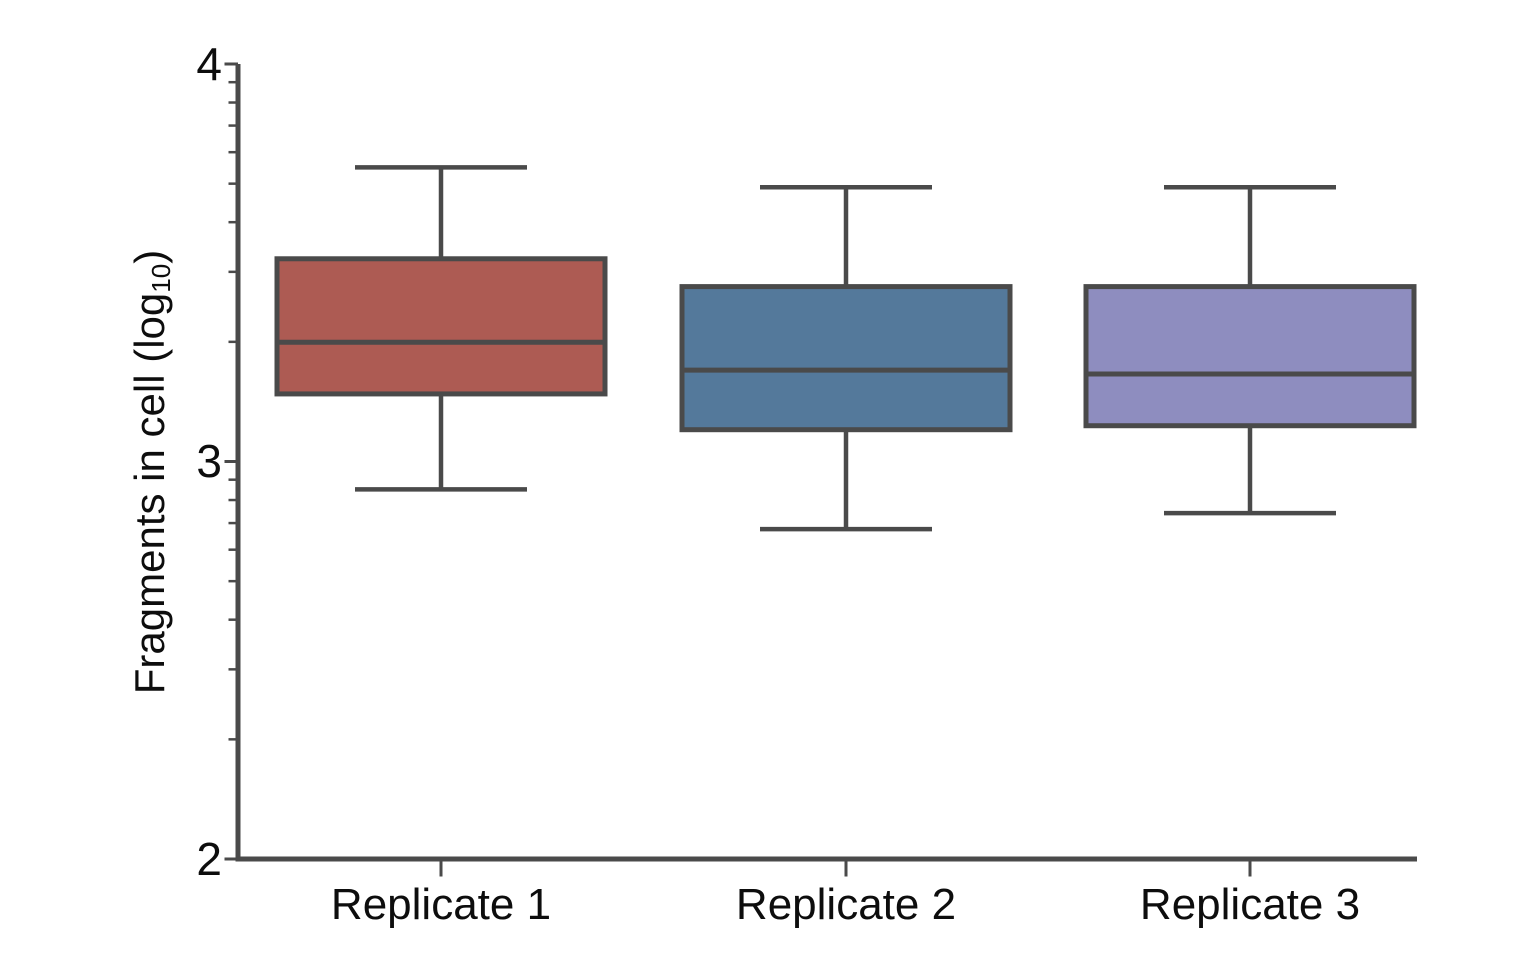 Image resolution: width=1514 pixels, height=976 pixels. What do you see at coordinates (232, 462) in the screenshot?
I see `y-axis` at bounding box center [232, 462].